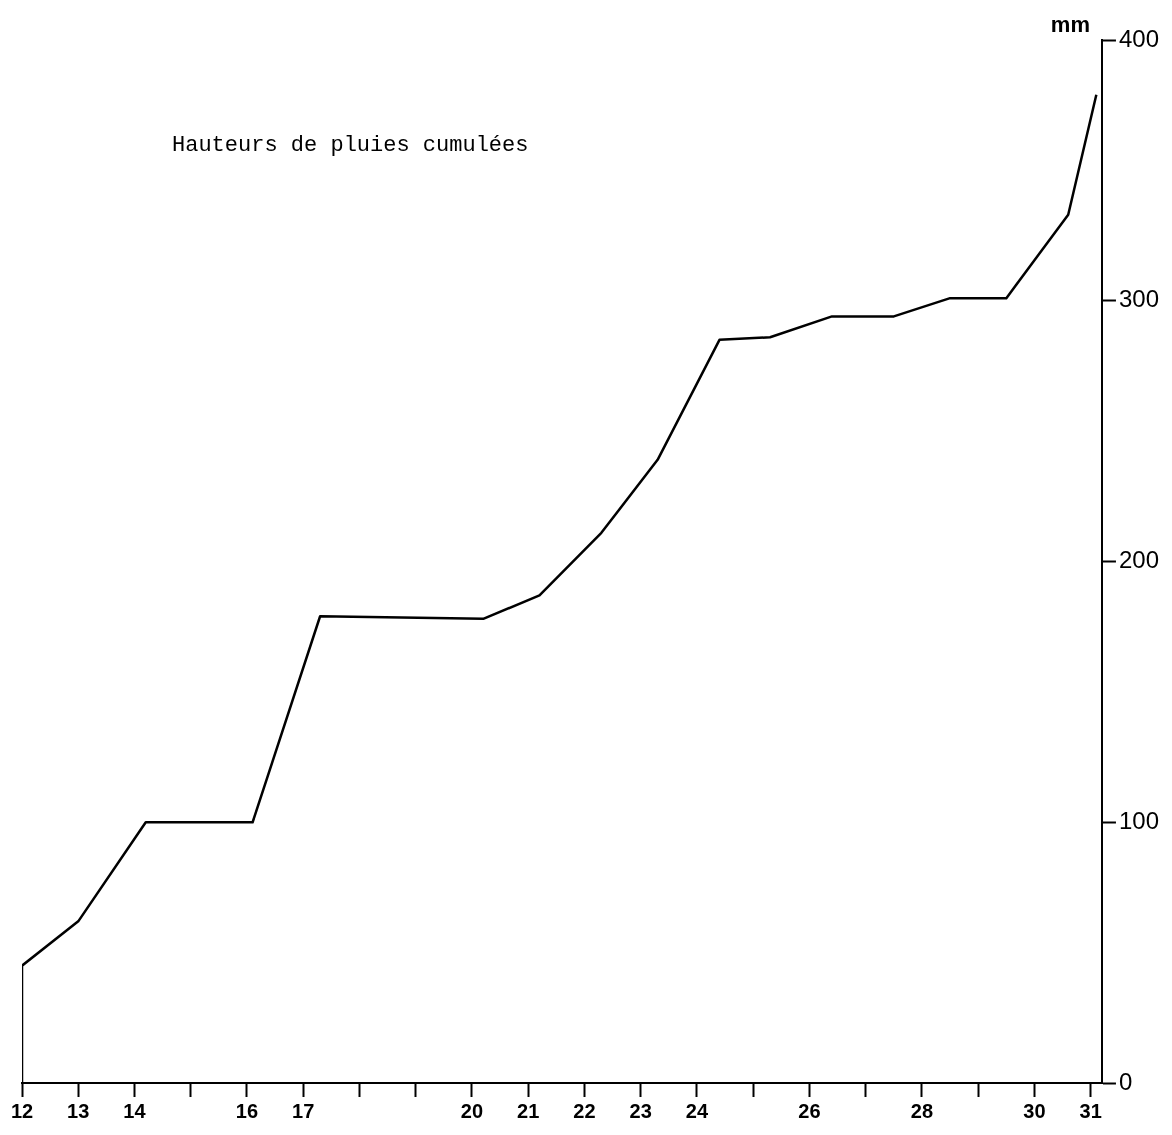  What do you see at coordinates (22, 1110) in the screenshot?
I see `x-tick-label: 12` at bounding box center [22, 1110].